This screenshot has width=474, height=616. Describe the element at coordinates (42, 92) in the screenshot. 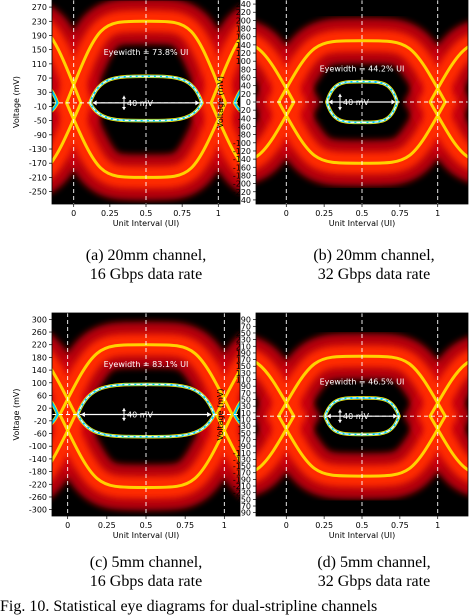

I see `y-tick-label: 30` at that location.